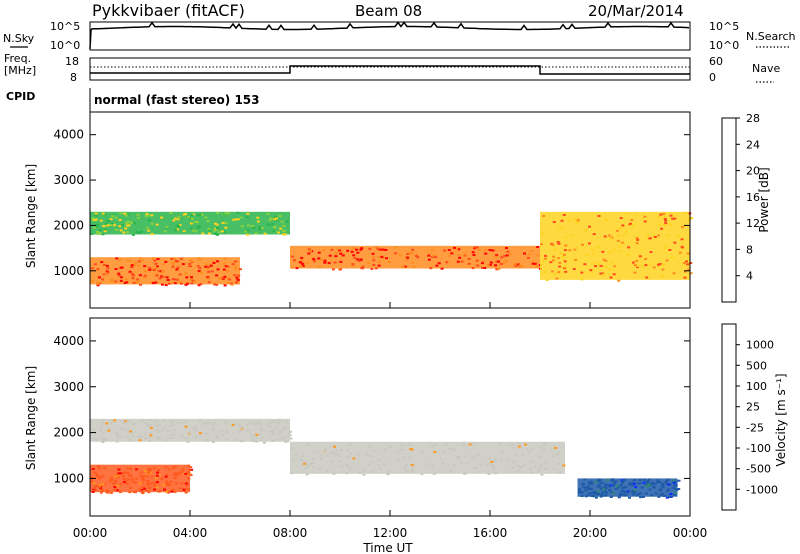 This screenshot has width=800, height=554. I want to click on nsky-tick-bottom: 10^0, so click(65, 45).